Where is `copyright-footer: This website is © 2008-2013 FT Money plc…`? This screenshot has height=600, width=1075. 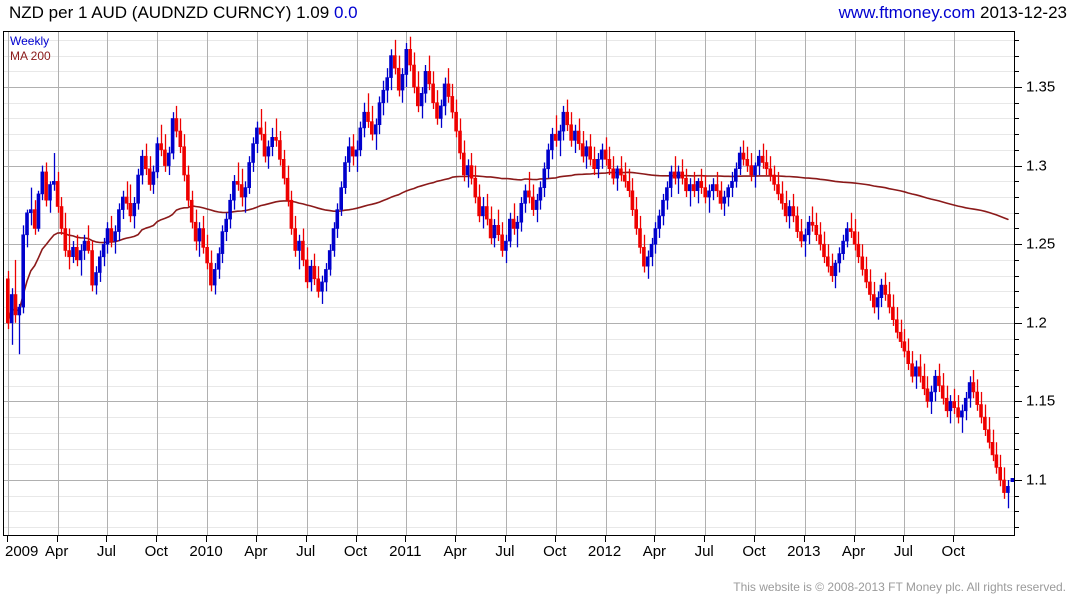 copyright-footer: This website is © 2008-2013 FT Money plc… is located at coordinates (899, 587).